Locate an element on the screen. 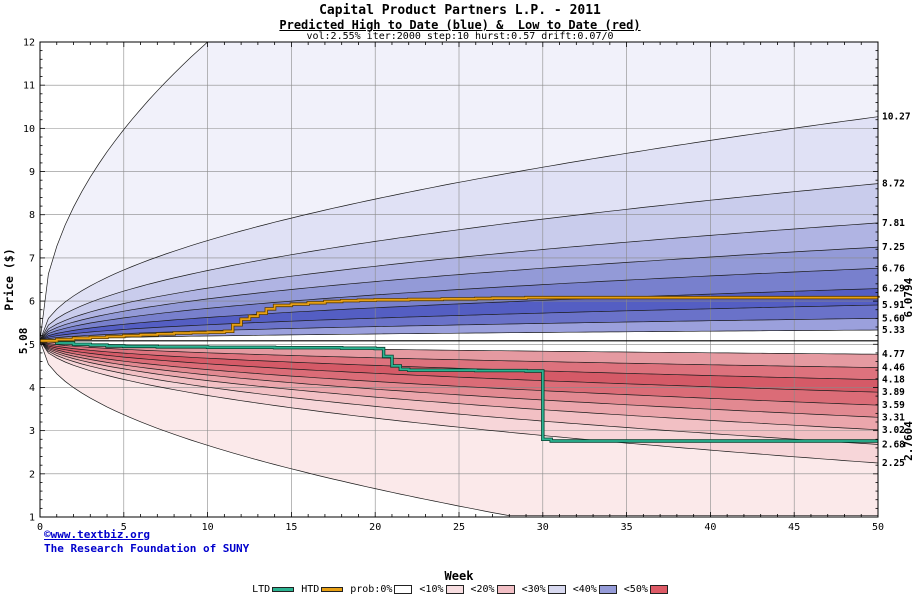 This screenshot has height=600, width=920. svg-text: 8 is located at coordinates (32, 215).